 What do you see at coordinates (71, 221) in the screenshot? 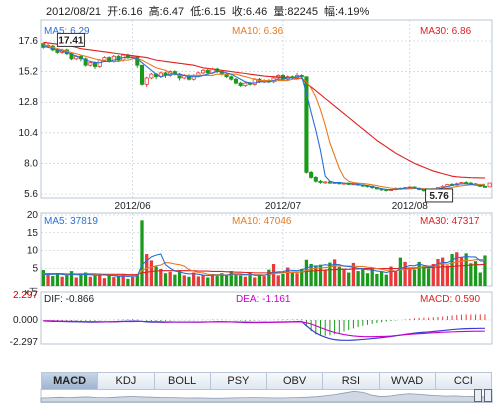
I see `volume-legend-0: MA5: 37819` at bounding box center [71, 221].